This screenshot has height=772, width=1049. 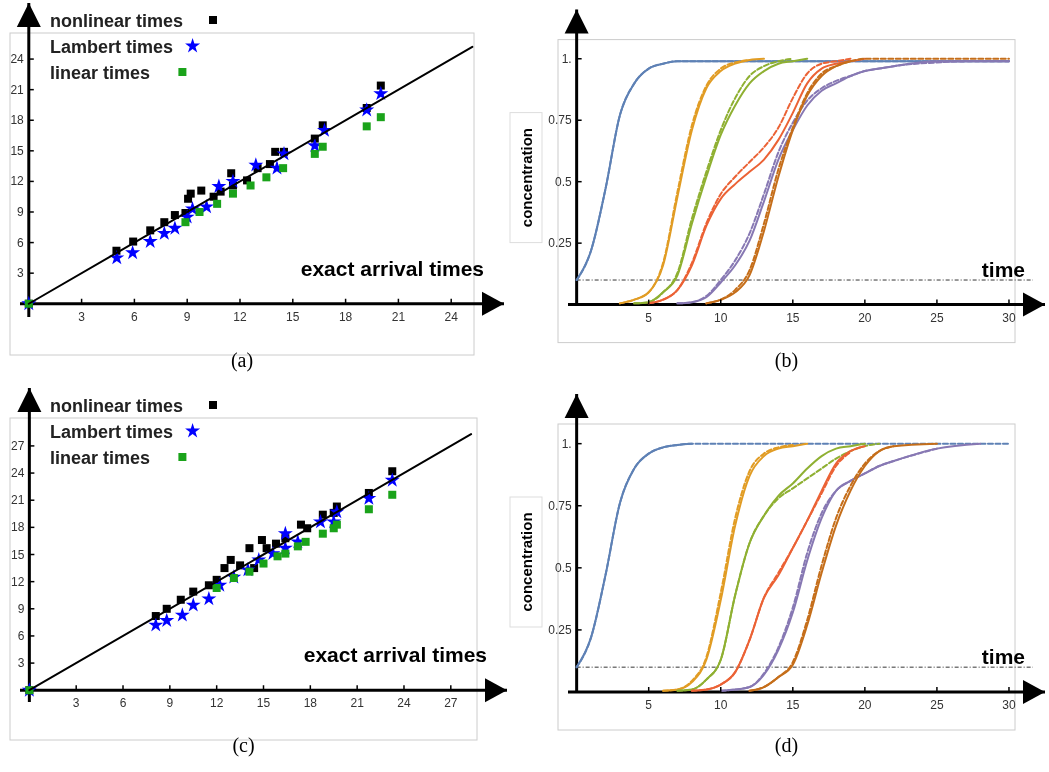 I want to click on text: (c), so click(x=243, y=745).